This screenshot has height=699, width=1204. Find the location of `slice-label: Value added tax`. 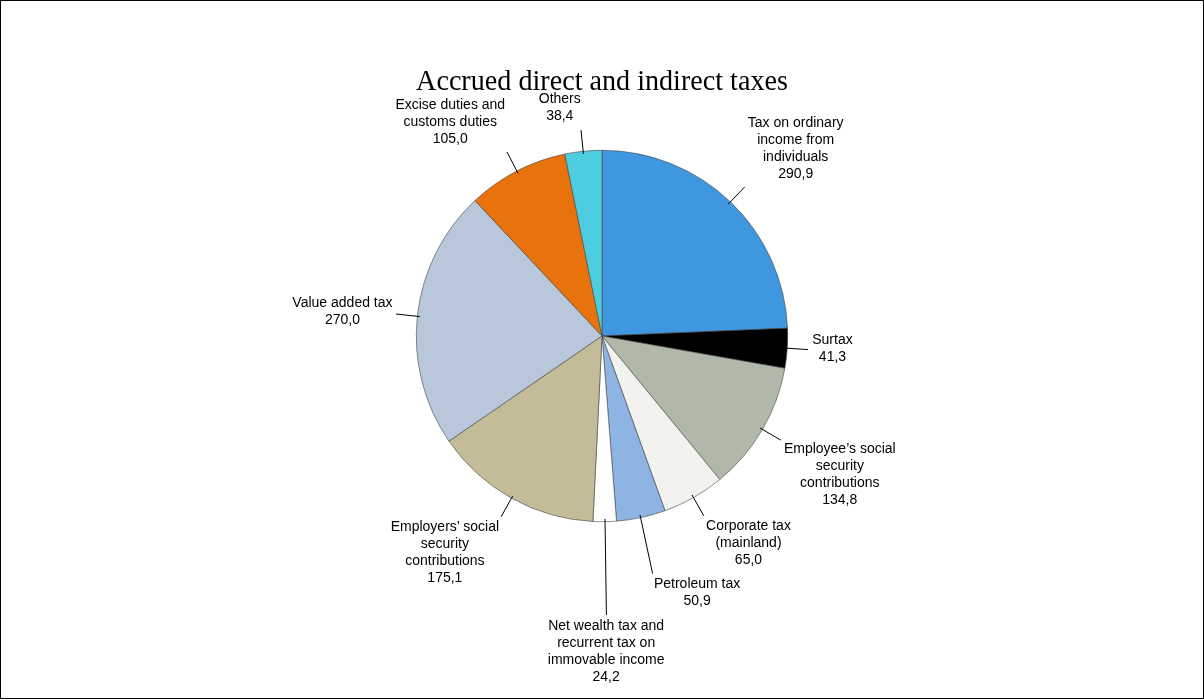

slice-label: Value added tax is located at coordinates (342, 302).